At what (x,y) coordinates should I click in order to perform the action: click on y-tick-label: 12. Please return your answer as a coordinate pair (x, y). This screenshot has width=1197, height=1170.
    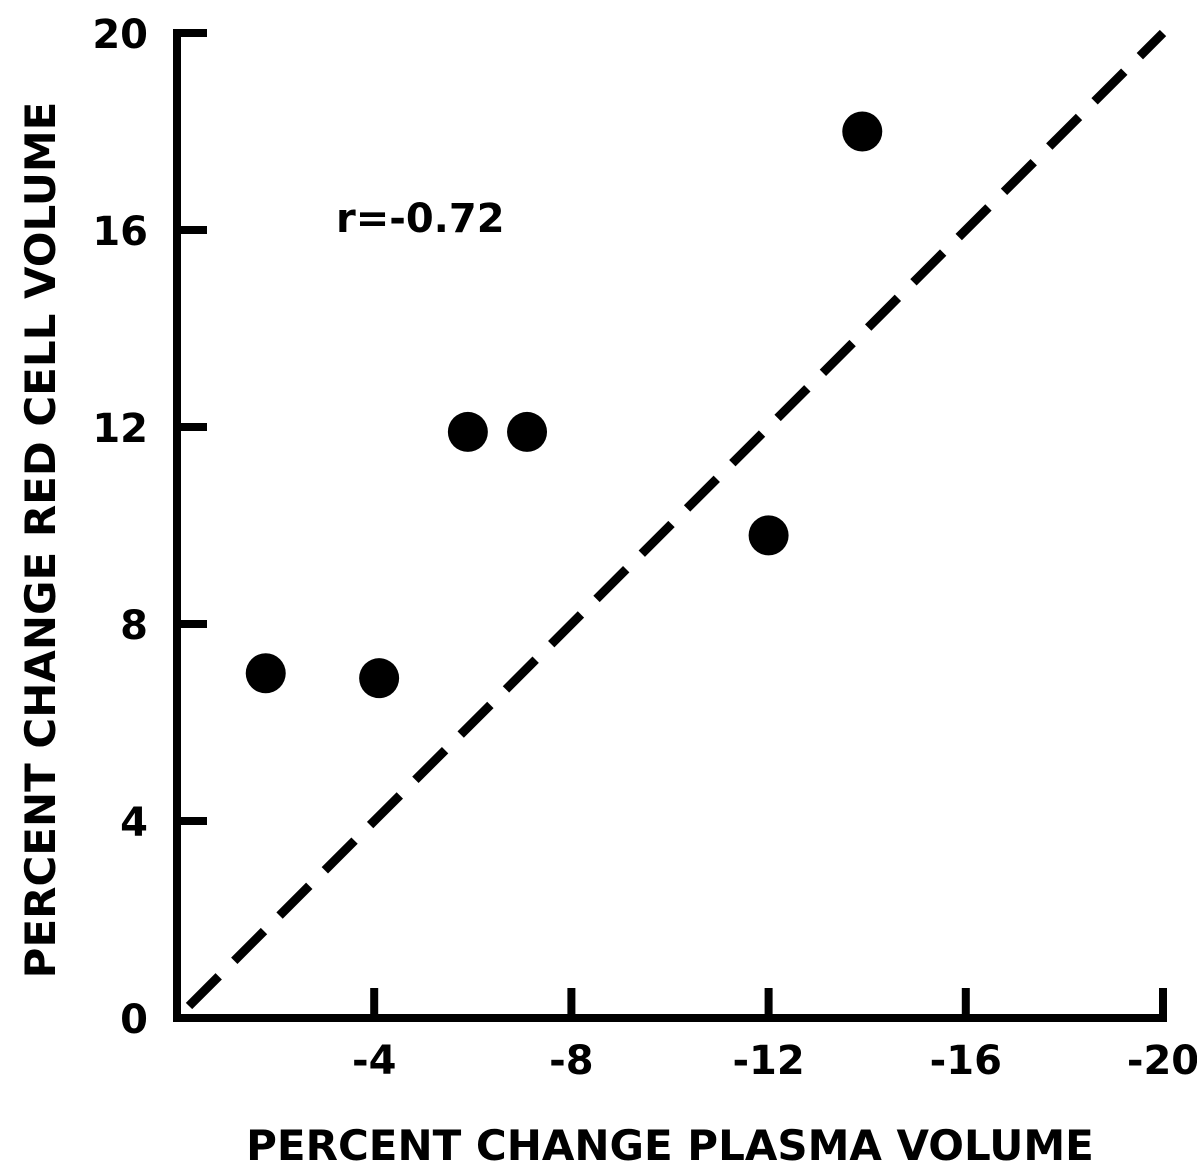
    Looking at the image, I should click on (120, 429).